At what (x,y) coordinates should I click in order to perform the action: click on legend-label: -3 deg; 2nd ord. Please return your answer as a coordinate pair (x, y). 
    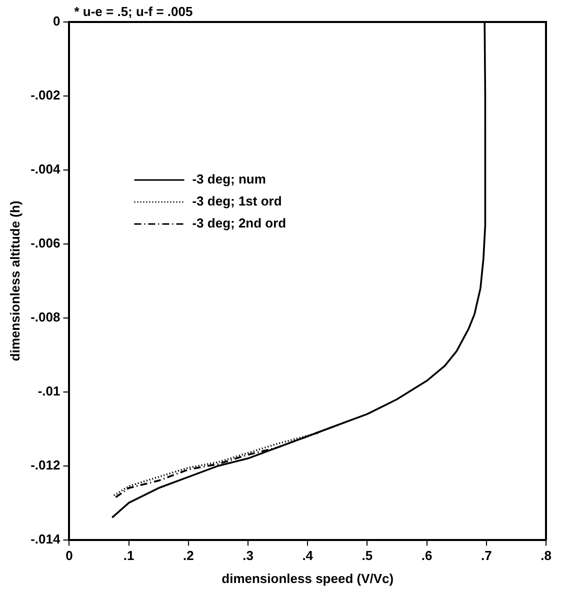
    Looking at the image, I should click on (239, 223).